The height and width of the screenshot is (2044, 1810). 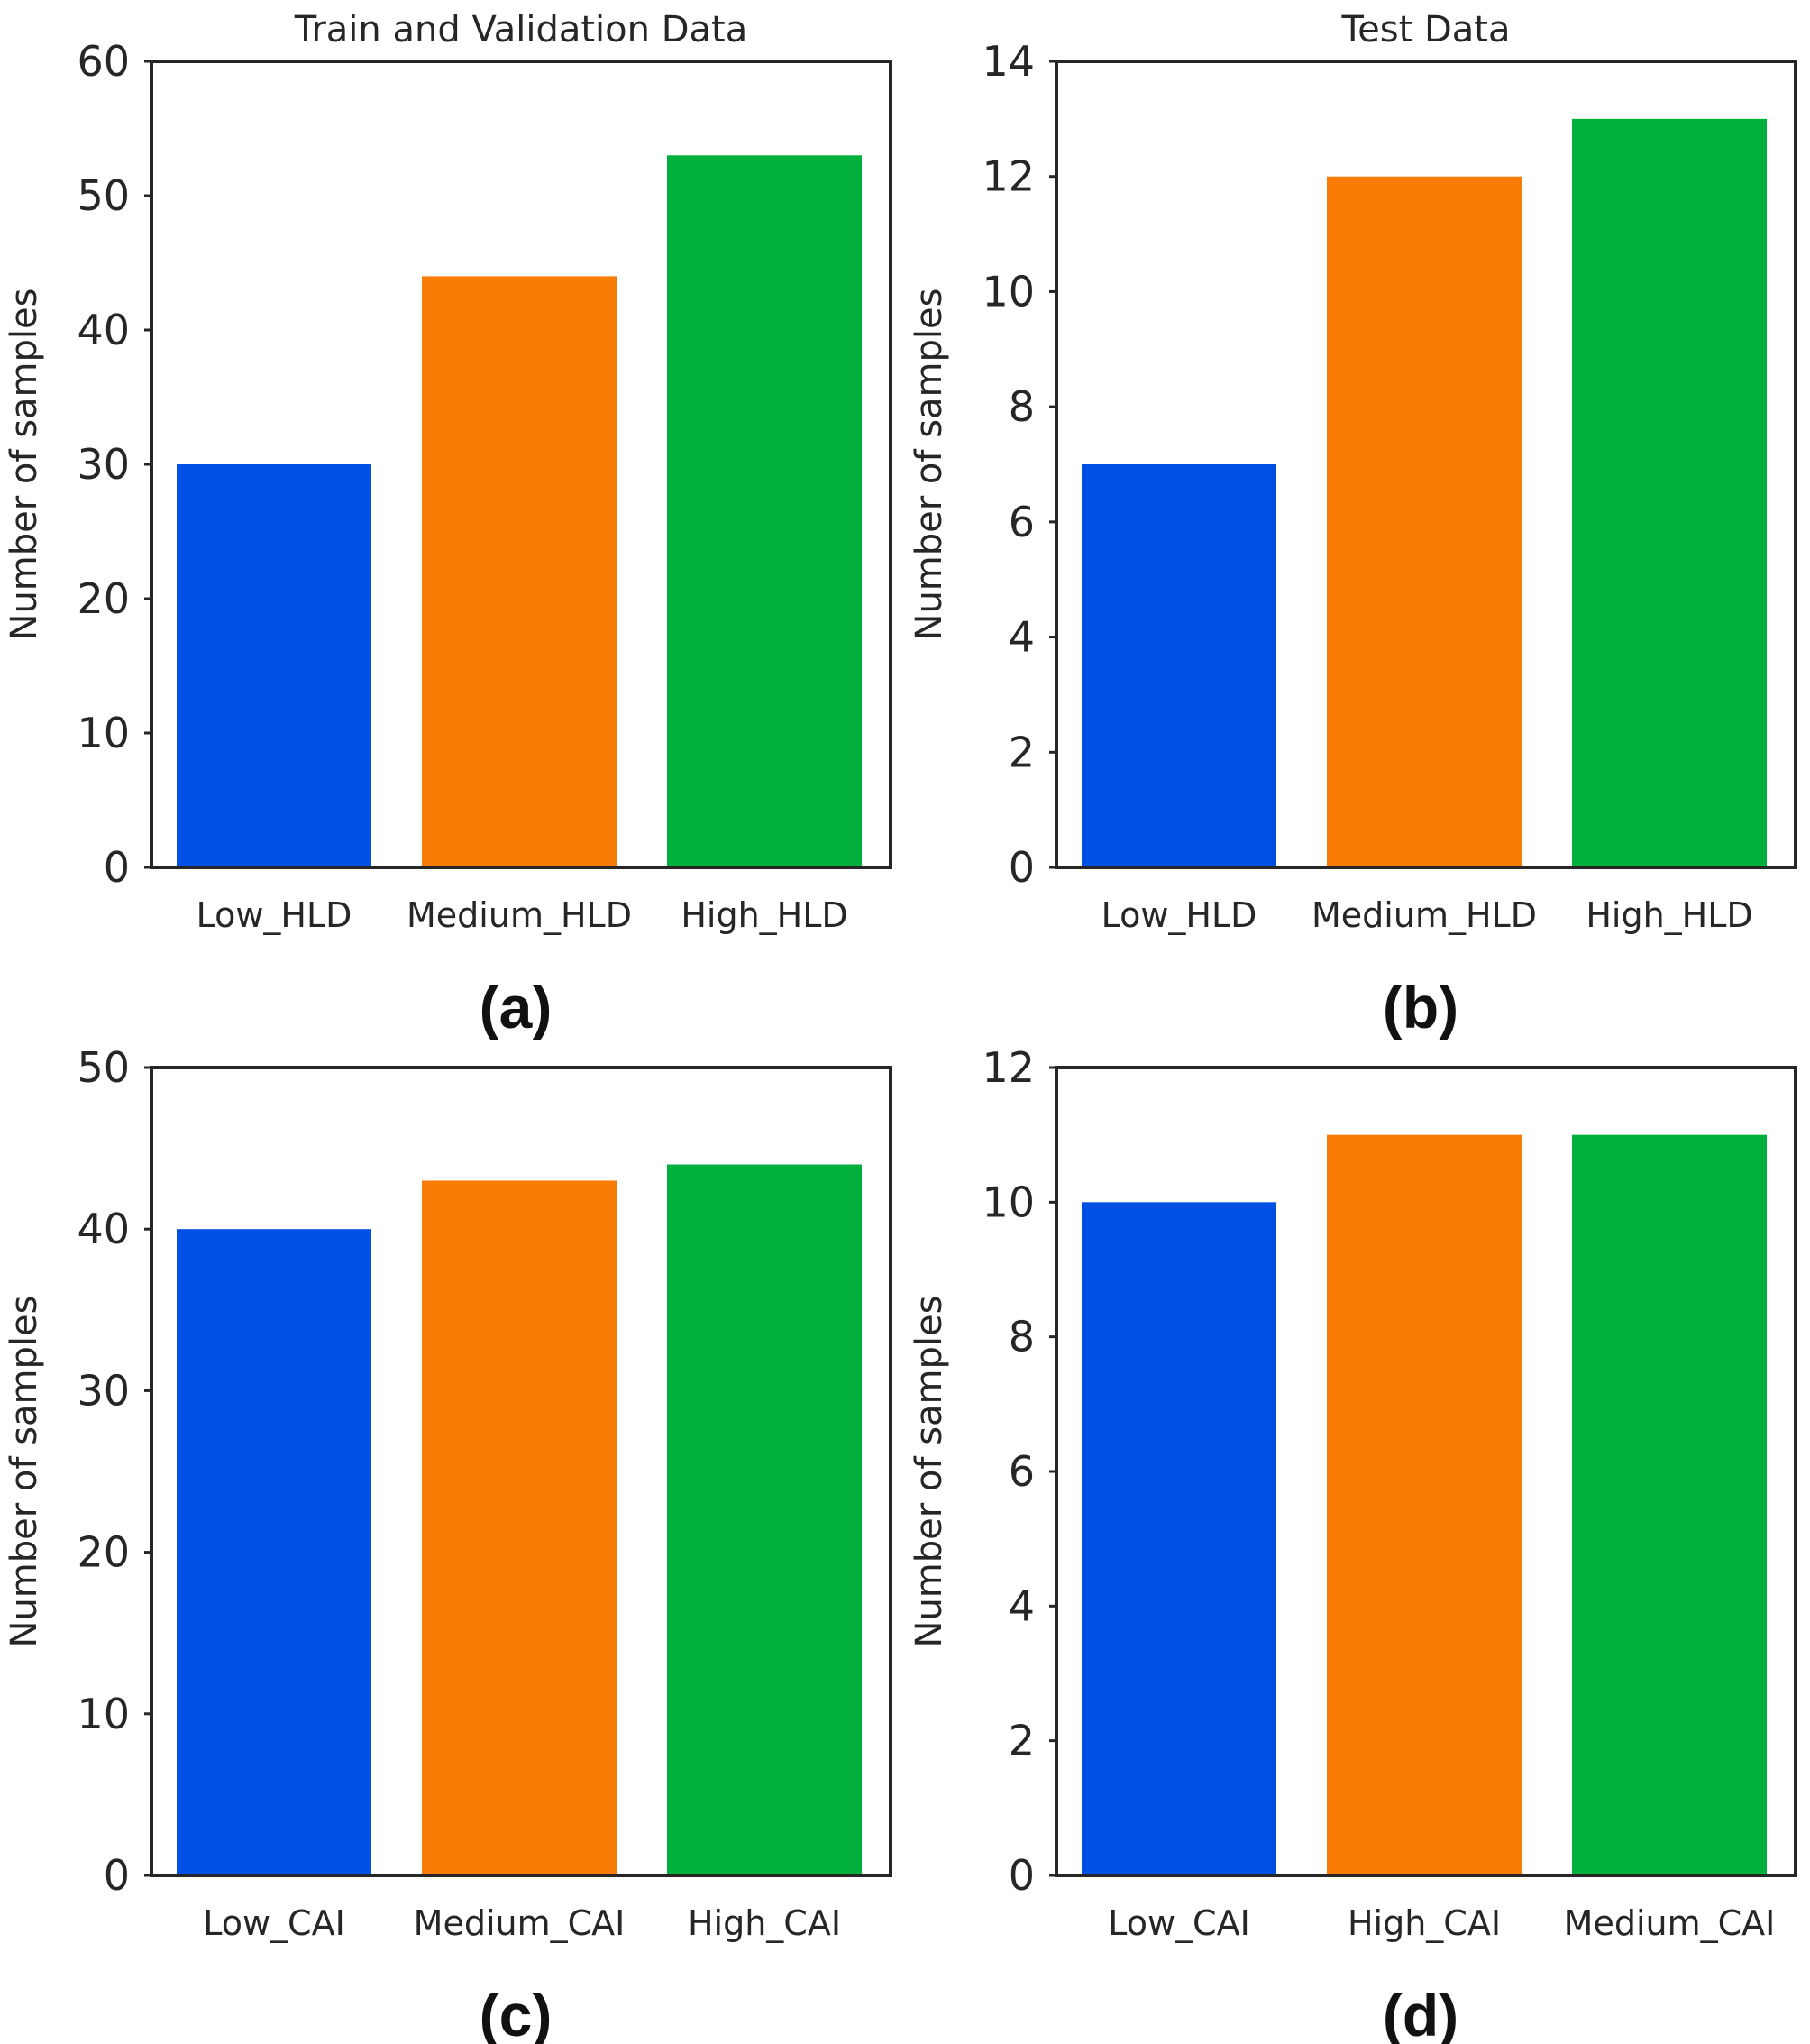 I want to click on panel-label: (a), so click(x=516, y=1007).